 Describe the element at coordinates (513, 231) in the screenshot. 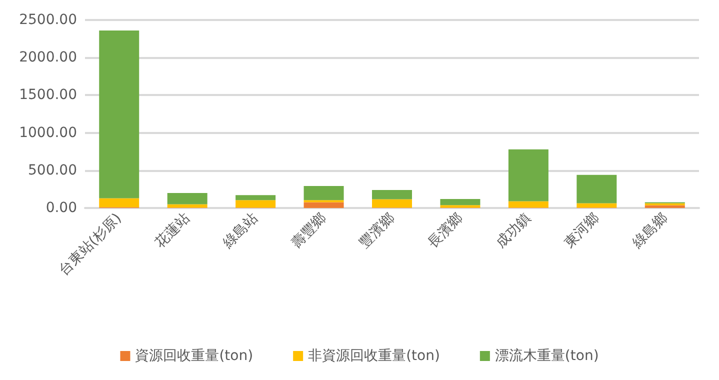

I see `x-tick-label: 成功鎮` at that location.